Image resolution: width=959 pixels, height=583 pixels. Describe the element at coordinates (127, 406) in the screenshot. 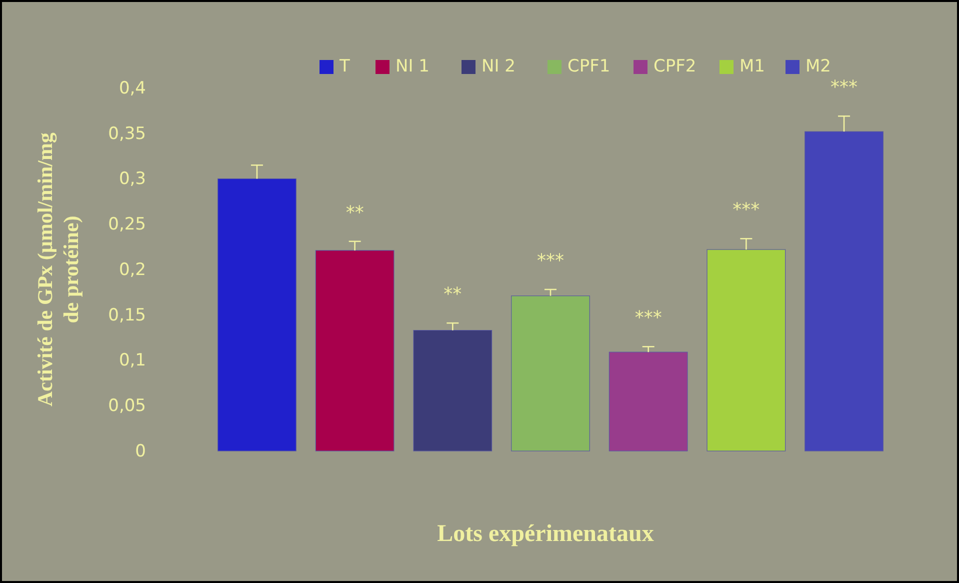

I see `y-tick-label: 0,05` at that location.